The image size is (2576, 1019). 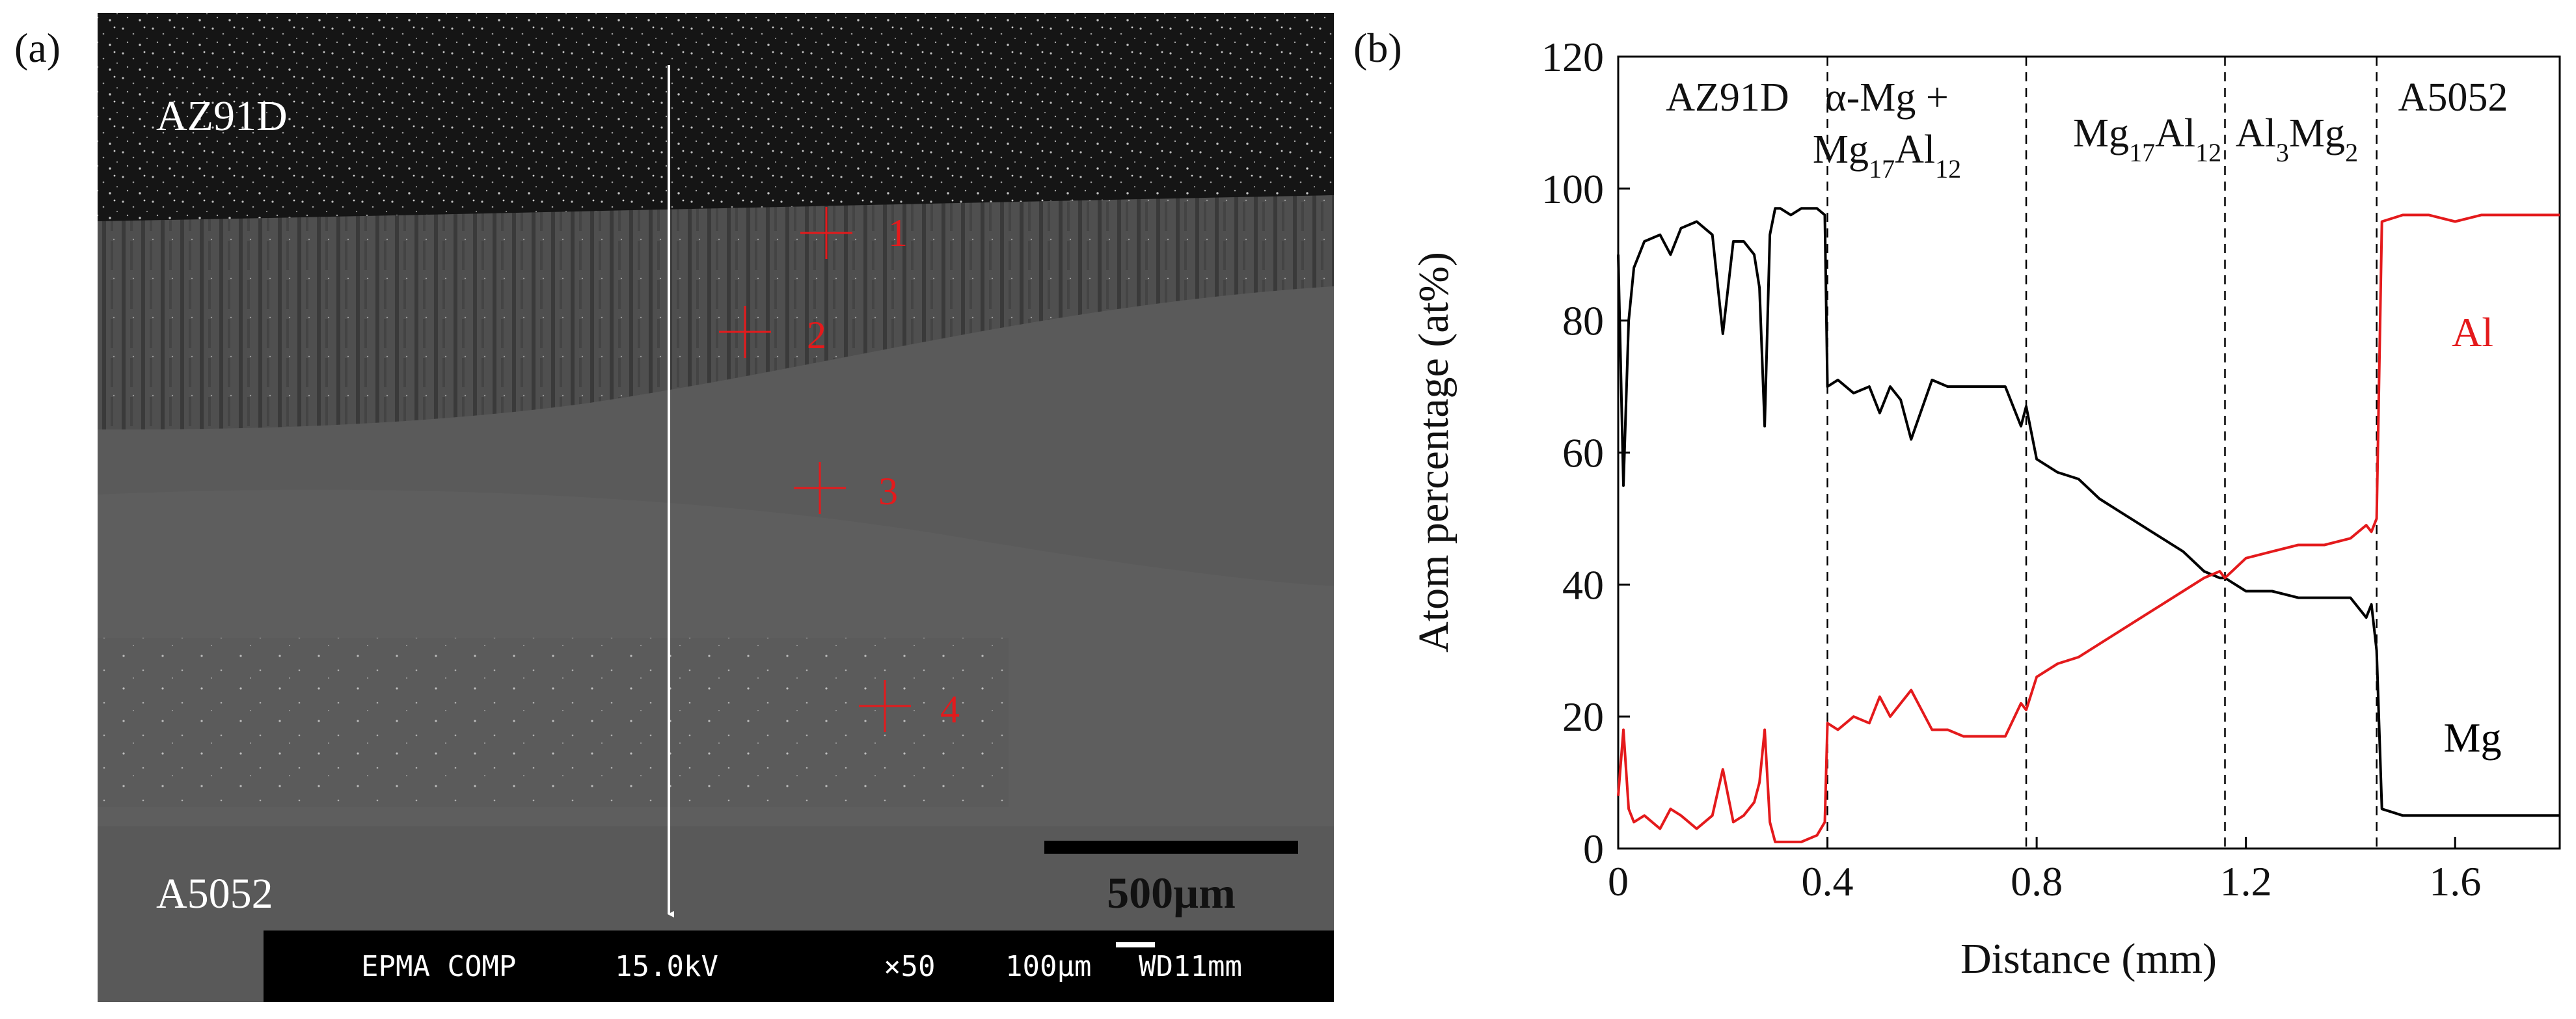 I want to click on az91d-label: AZ91D, so click(x=222, y=116).